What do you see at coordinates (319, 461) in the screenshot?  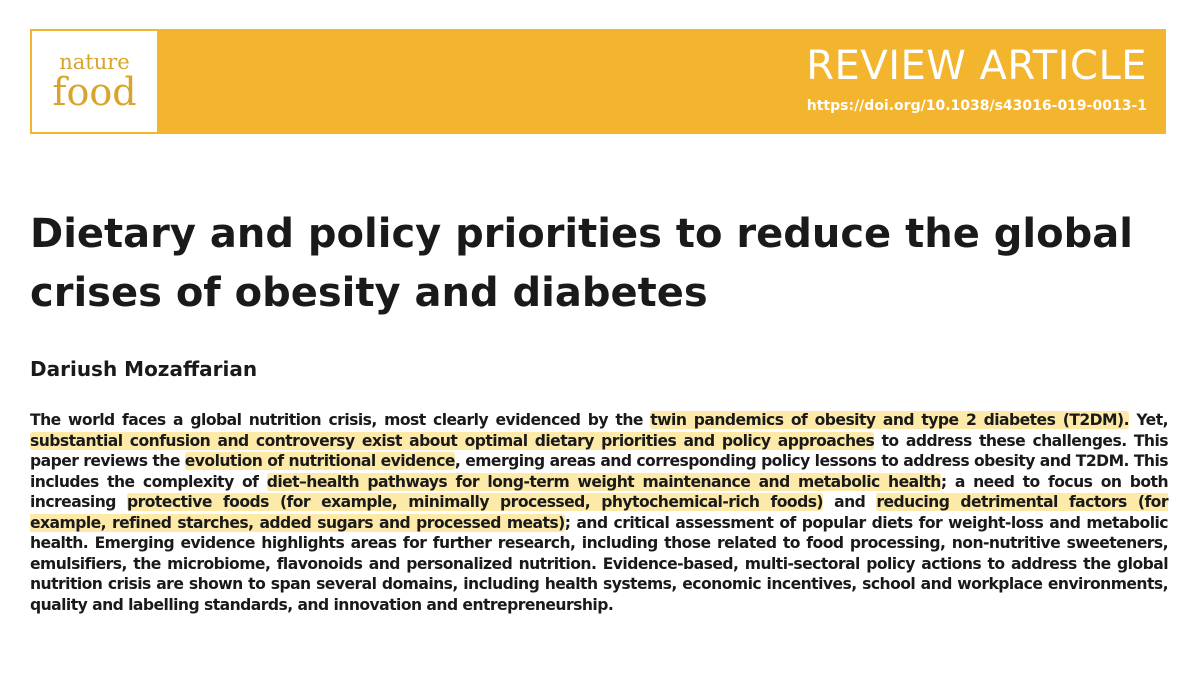 I see `highlighted-phrase: evolution of nutritional evidence` at bounding box center [319, 461].